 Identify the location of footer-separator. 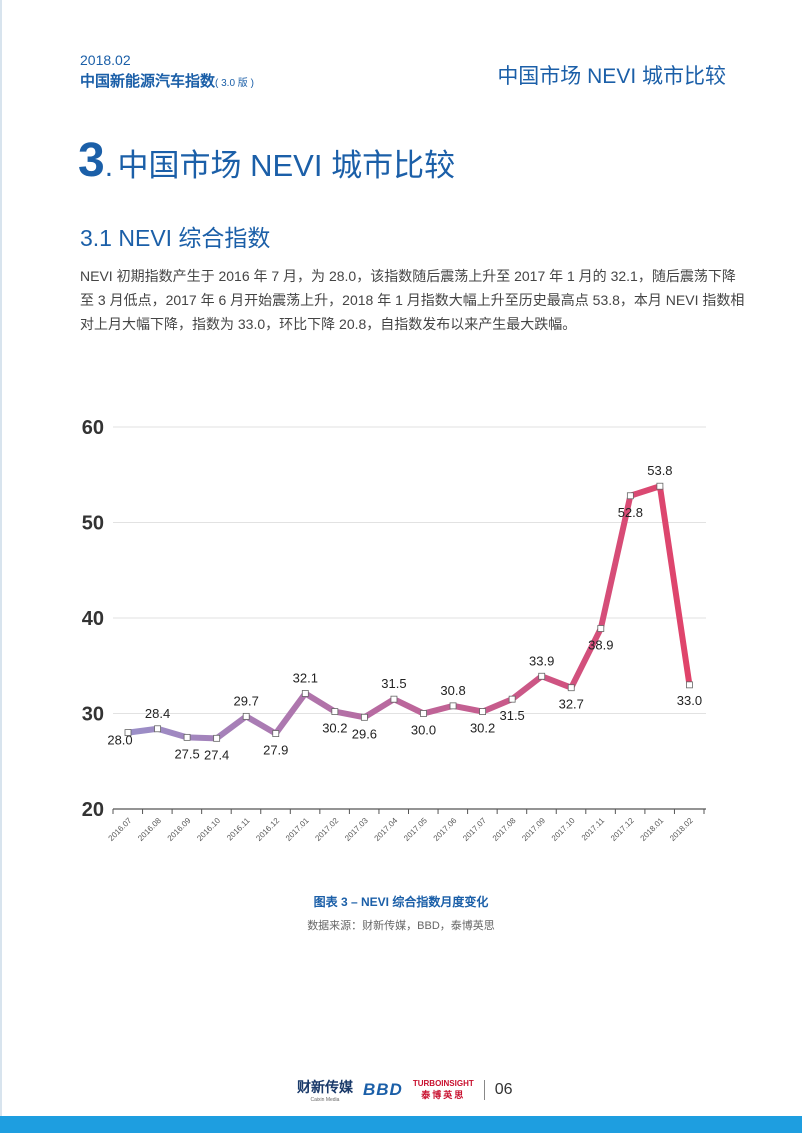
(484, 1090).